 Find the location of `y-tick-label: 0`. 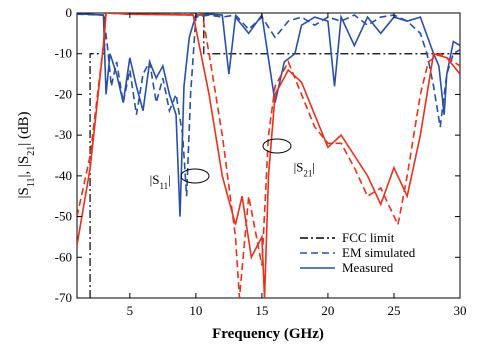

y-tick-label: 0 is located at coordinates (69, 12).